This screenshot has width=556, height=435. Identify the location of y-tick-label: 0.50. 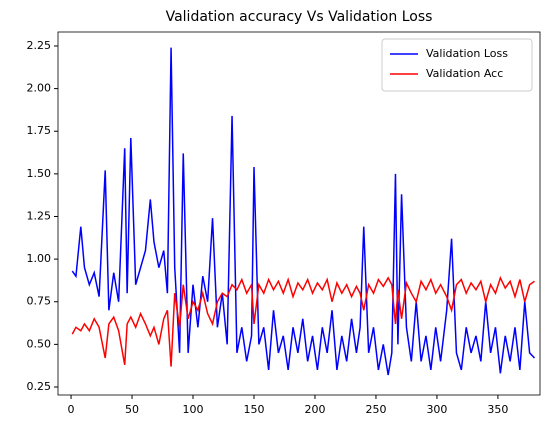
(39, 343).